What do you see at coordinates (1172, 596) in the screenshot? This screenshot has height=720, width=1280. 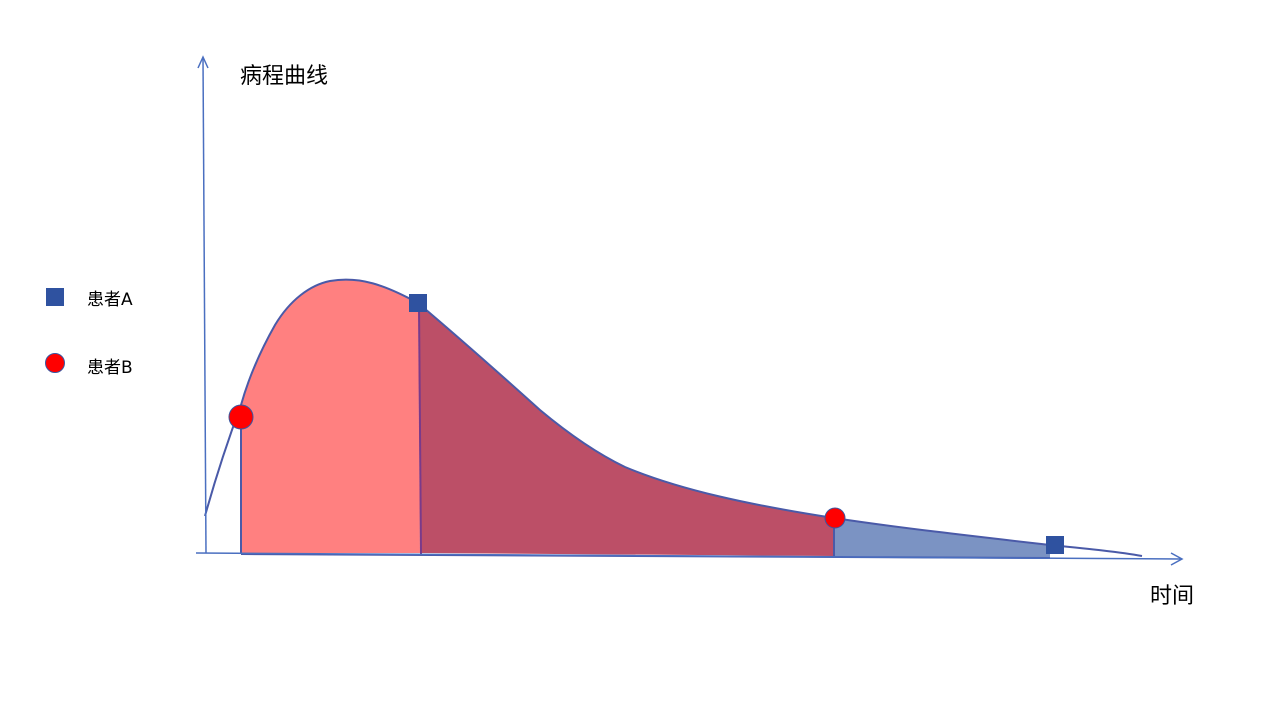 I see `x-axis-label: 时间` at bounding box center [1172, 596].